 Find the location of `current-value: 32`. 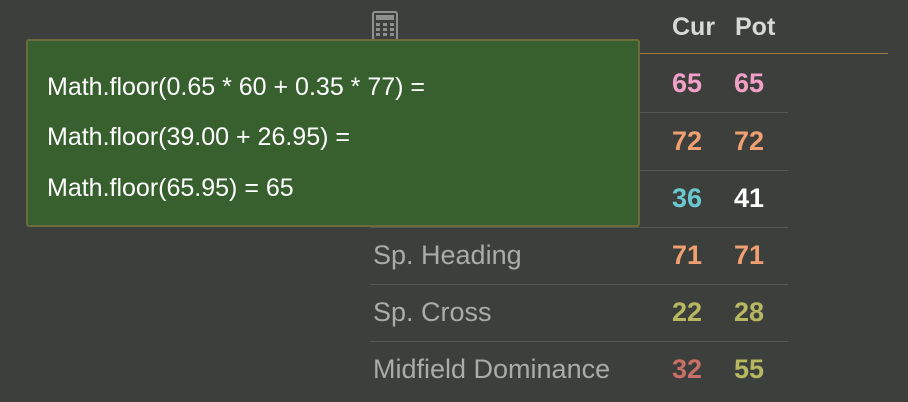

current-value: 32 is located at coordinates (687, 369).